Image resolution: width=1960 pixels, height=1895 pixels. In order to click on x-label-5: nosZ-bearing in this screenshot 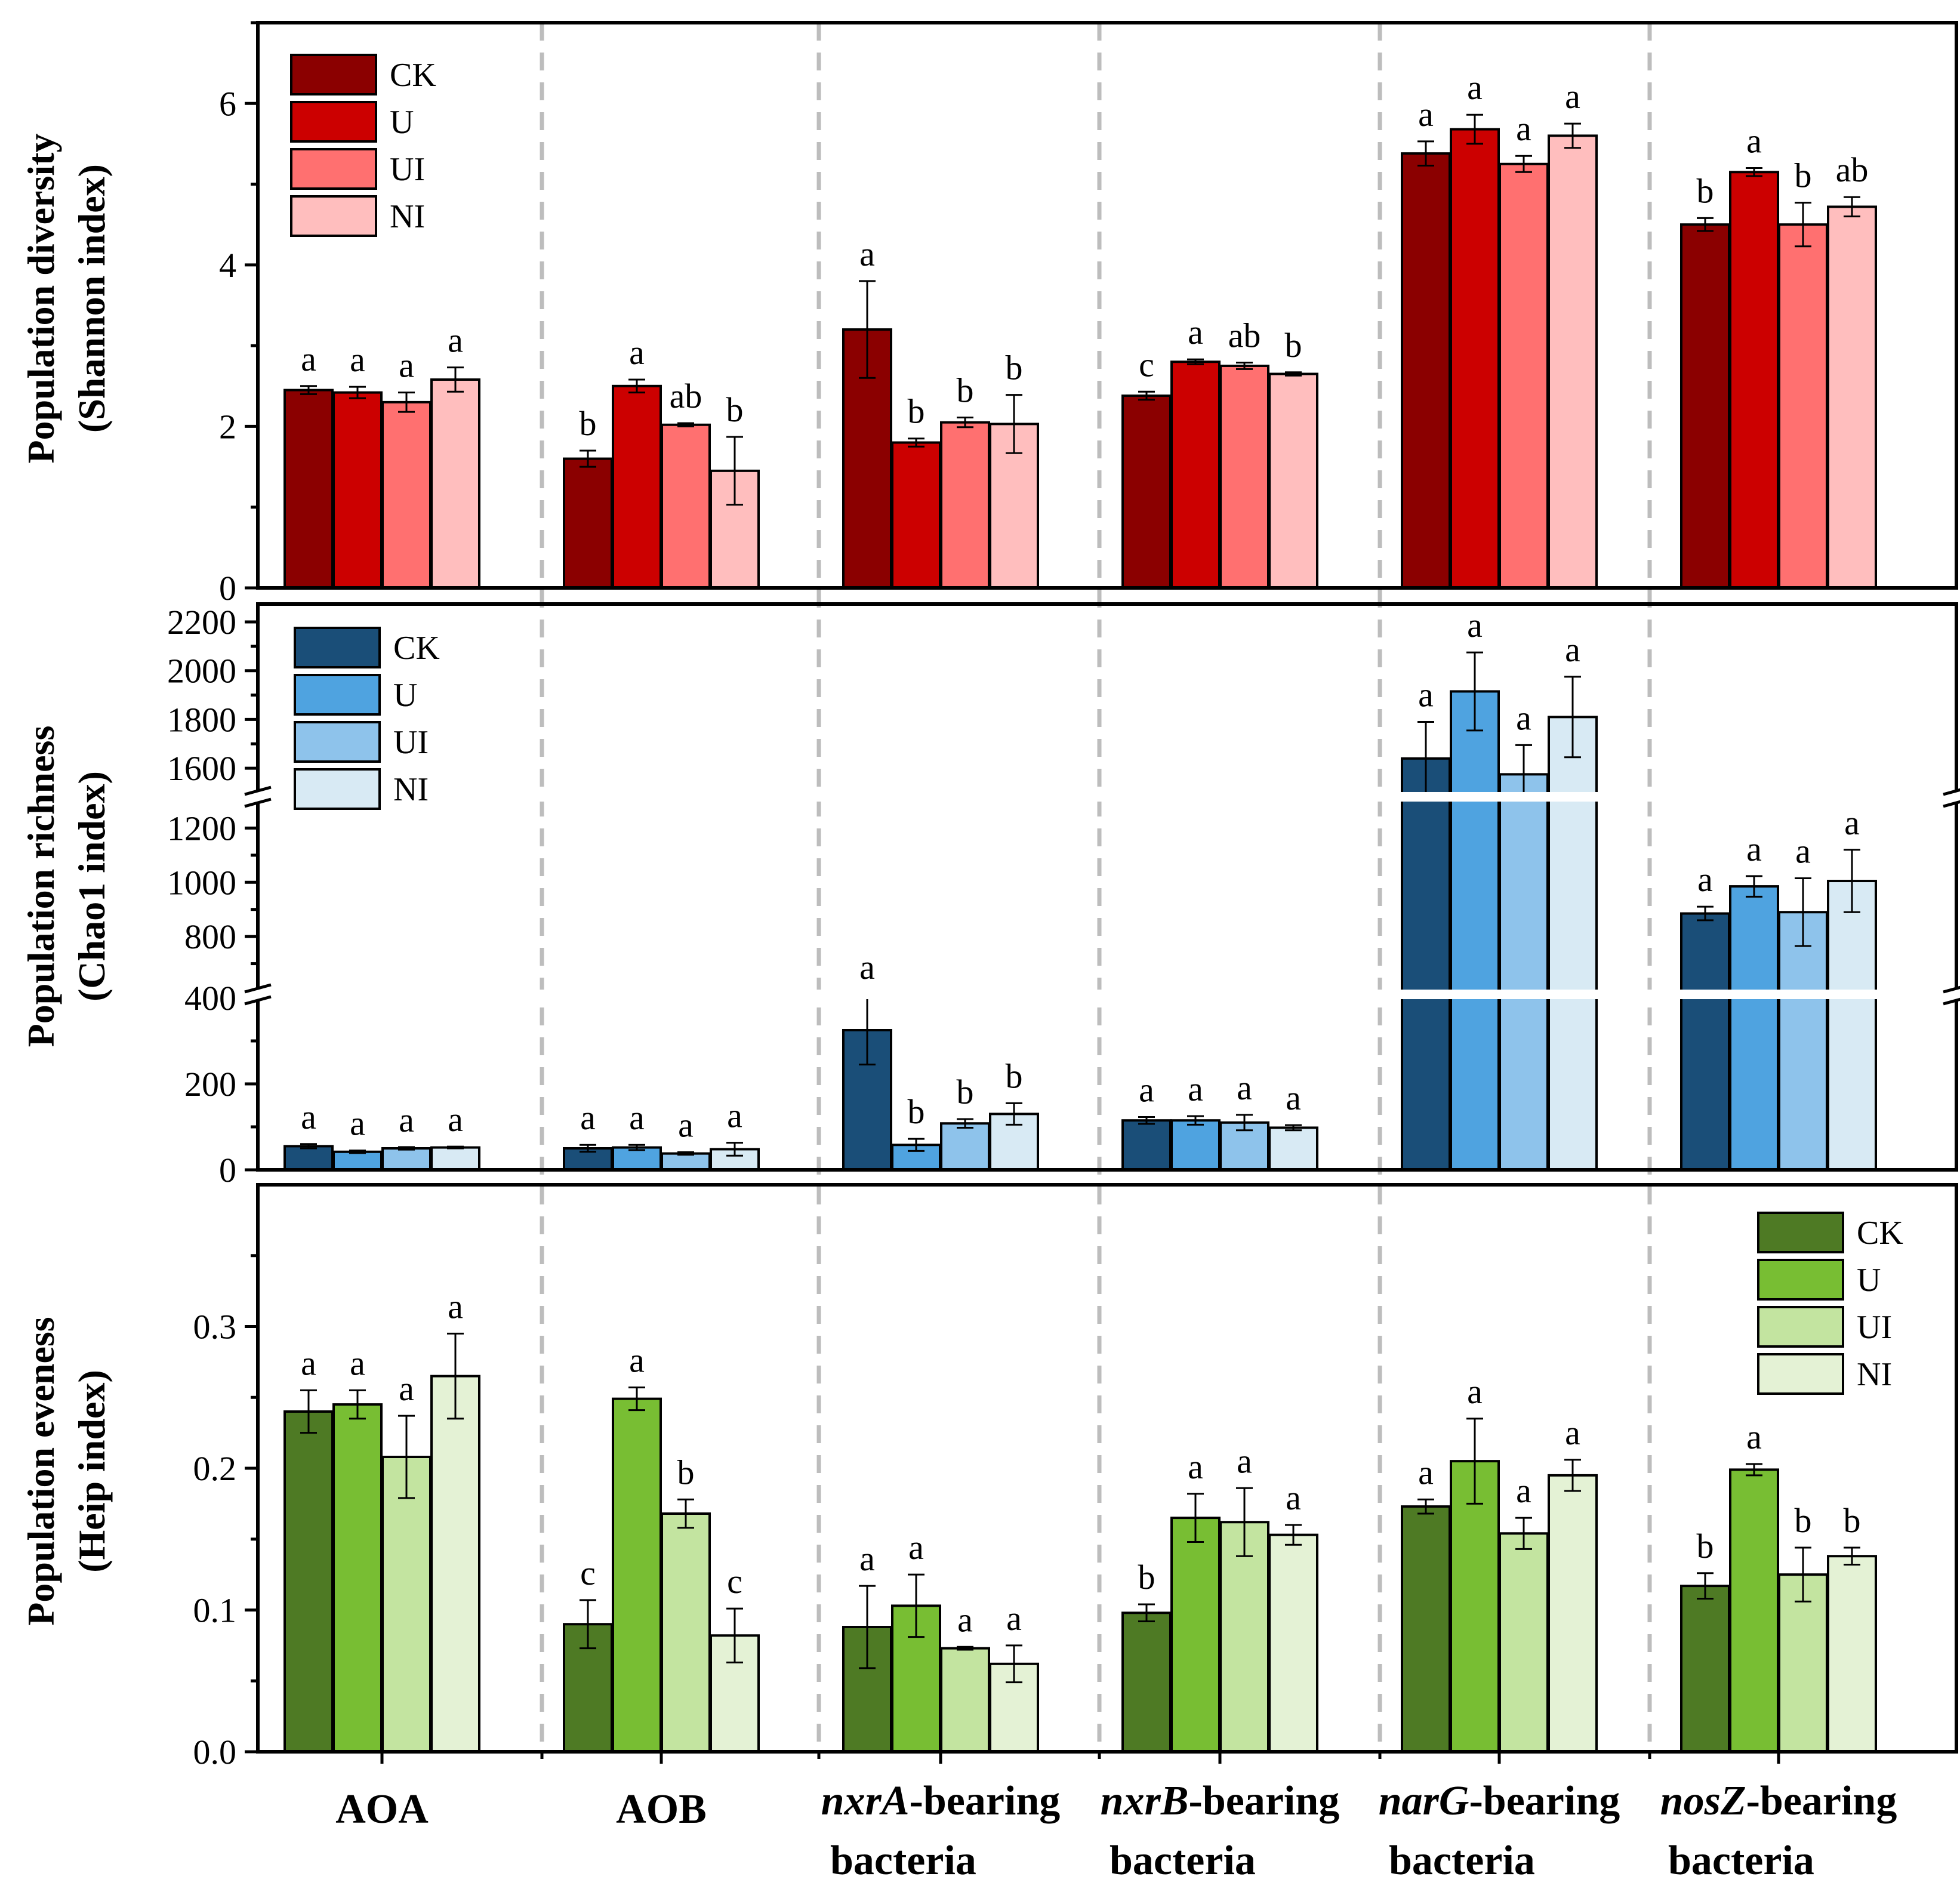, I will do `click(1778, 1801)`.